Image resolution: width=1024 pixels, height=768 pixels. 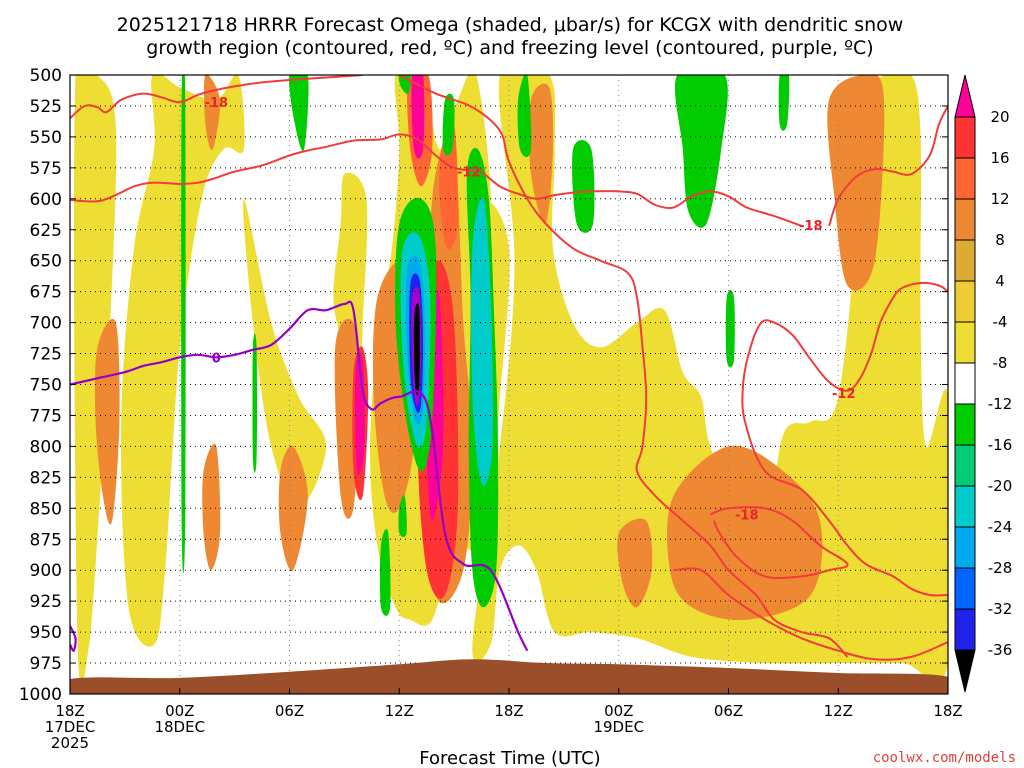 I want to click on colorbar-tick-label: 8, so click(x=1000, y=240).